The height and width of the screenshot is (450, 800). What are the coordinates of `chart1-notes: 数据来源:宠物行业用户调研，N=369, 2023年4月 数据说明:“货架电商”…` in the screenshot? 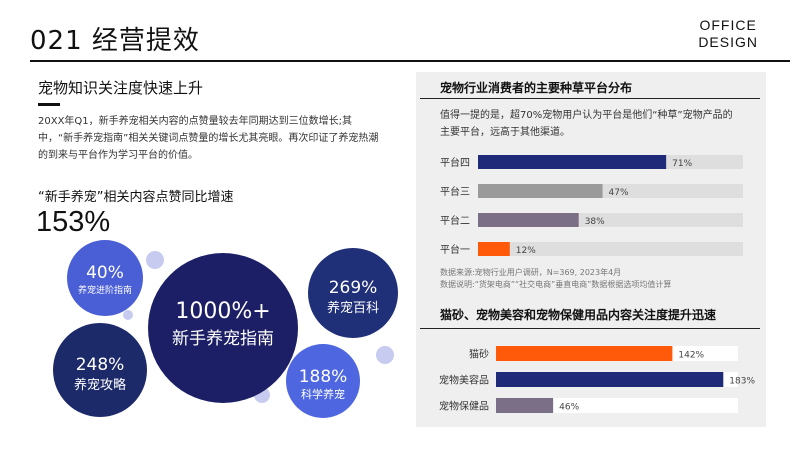 It's located at (555, 279).